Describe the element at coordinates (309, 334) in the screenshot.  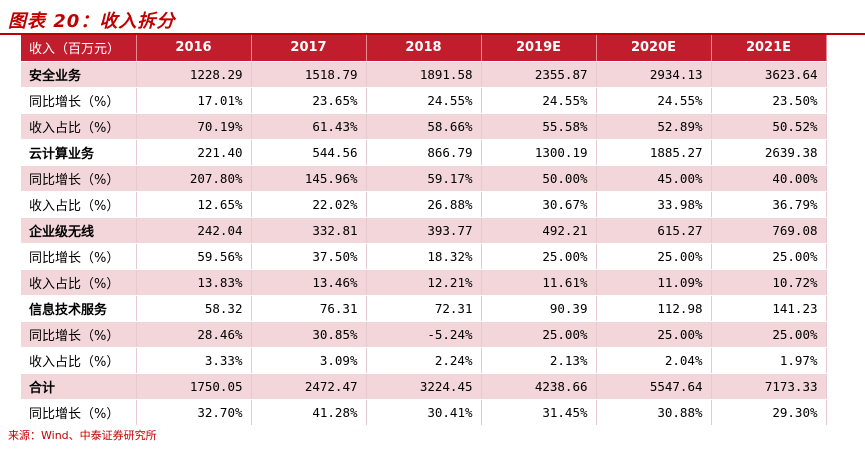
I see `value-cell: 30.85%` at that location.